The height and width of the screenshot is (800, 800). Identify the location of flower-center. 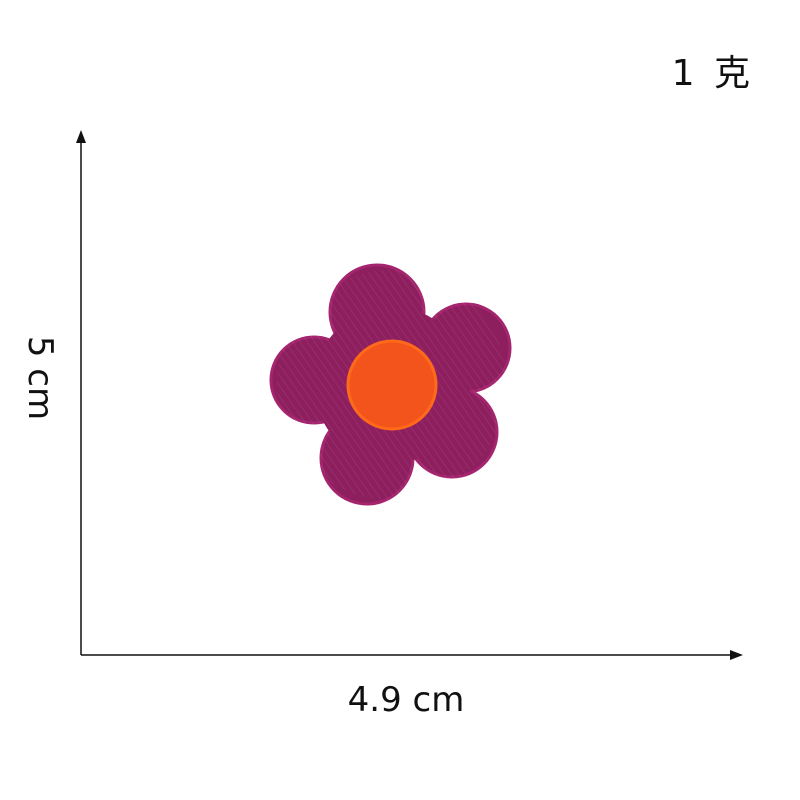
(392, 385).